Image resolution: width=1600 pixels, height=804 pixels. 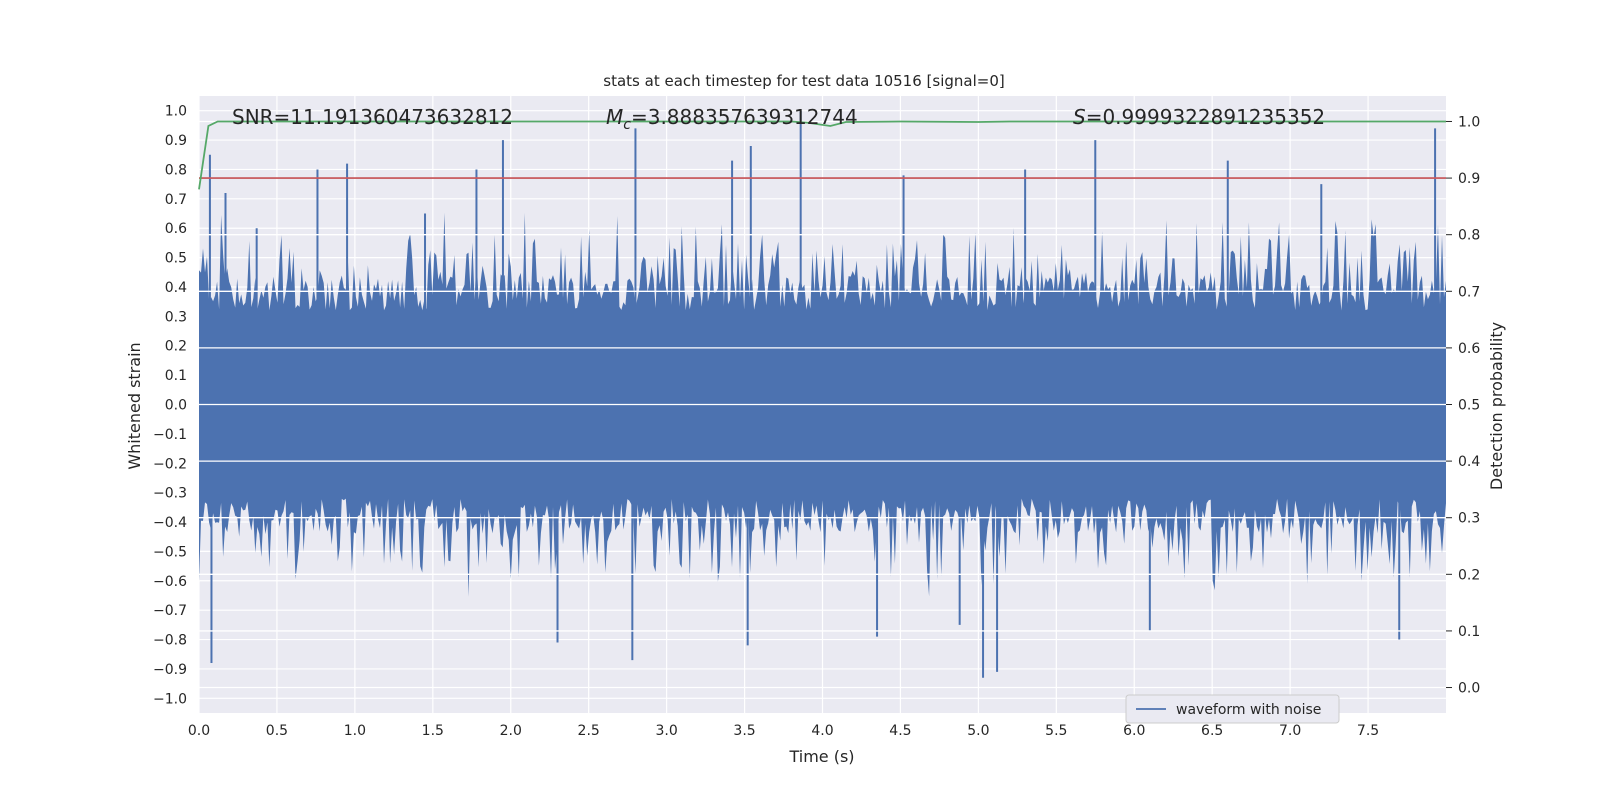 What do you see at coordinates (199, 731) in the screenshot?
I see `x-tick-label: 0.0` at bounding box center [199, 731].